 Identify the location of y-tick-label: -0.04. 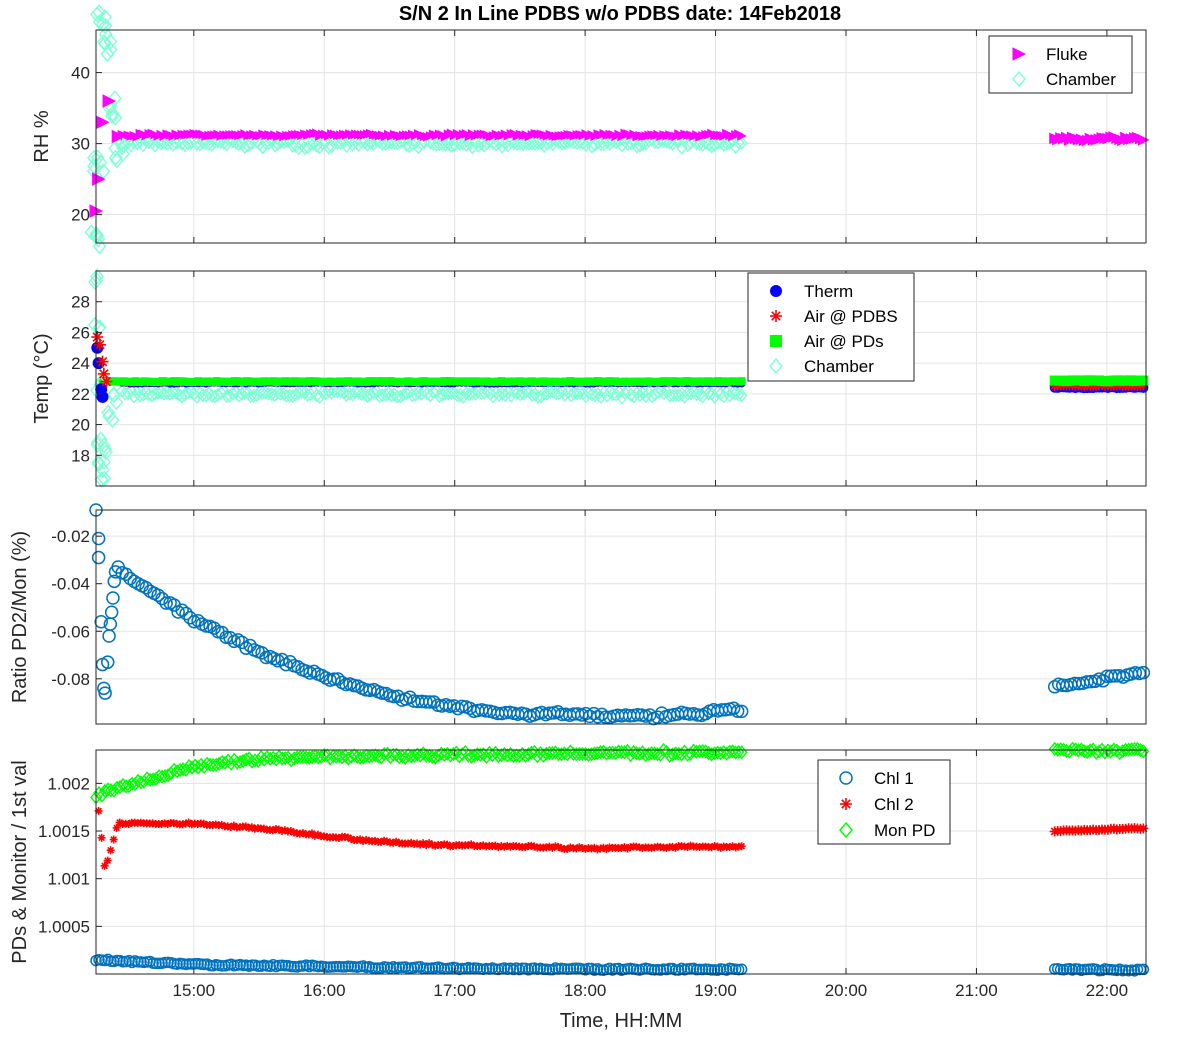
(70, 584).